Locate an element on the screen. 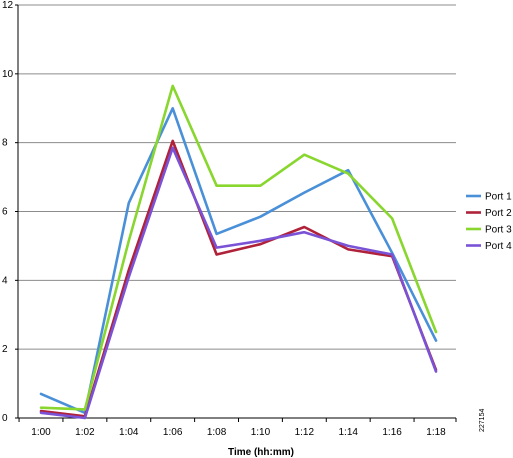 This screenshot has width=513, height=458. y-tick-label: 0 is located at coordinates (5, 418).